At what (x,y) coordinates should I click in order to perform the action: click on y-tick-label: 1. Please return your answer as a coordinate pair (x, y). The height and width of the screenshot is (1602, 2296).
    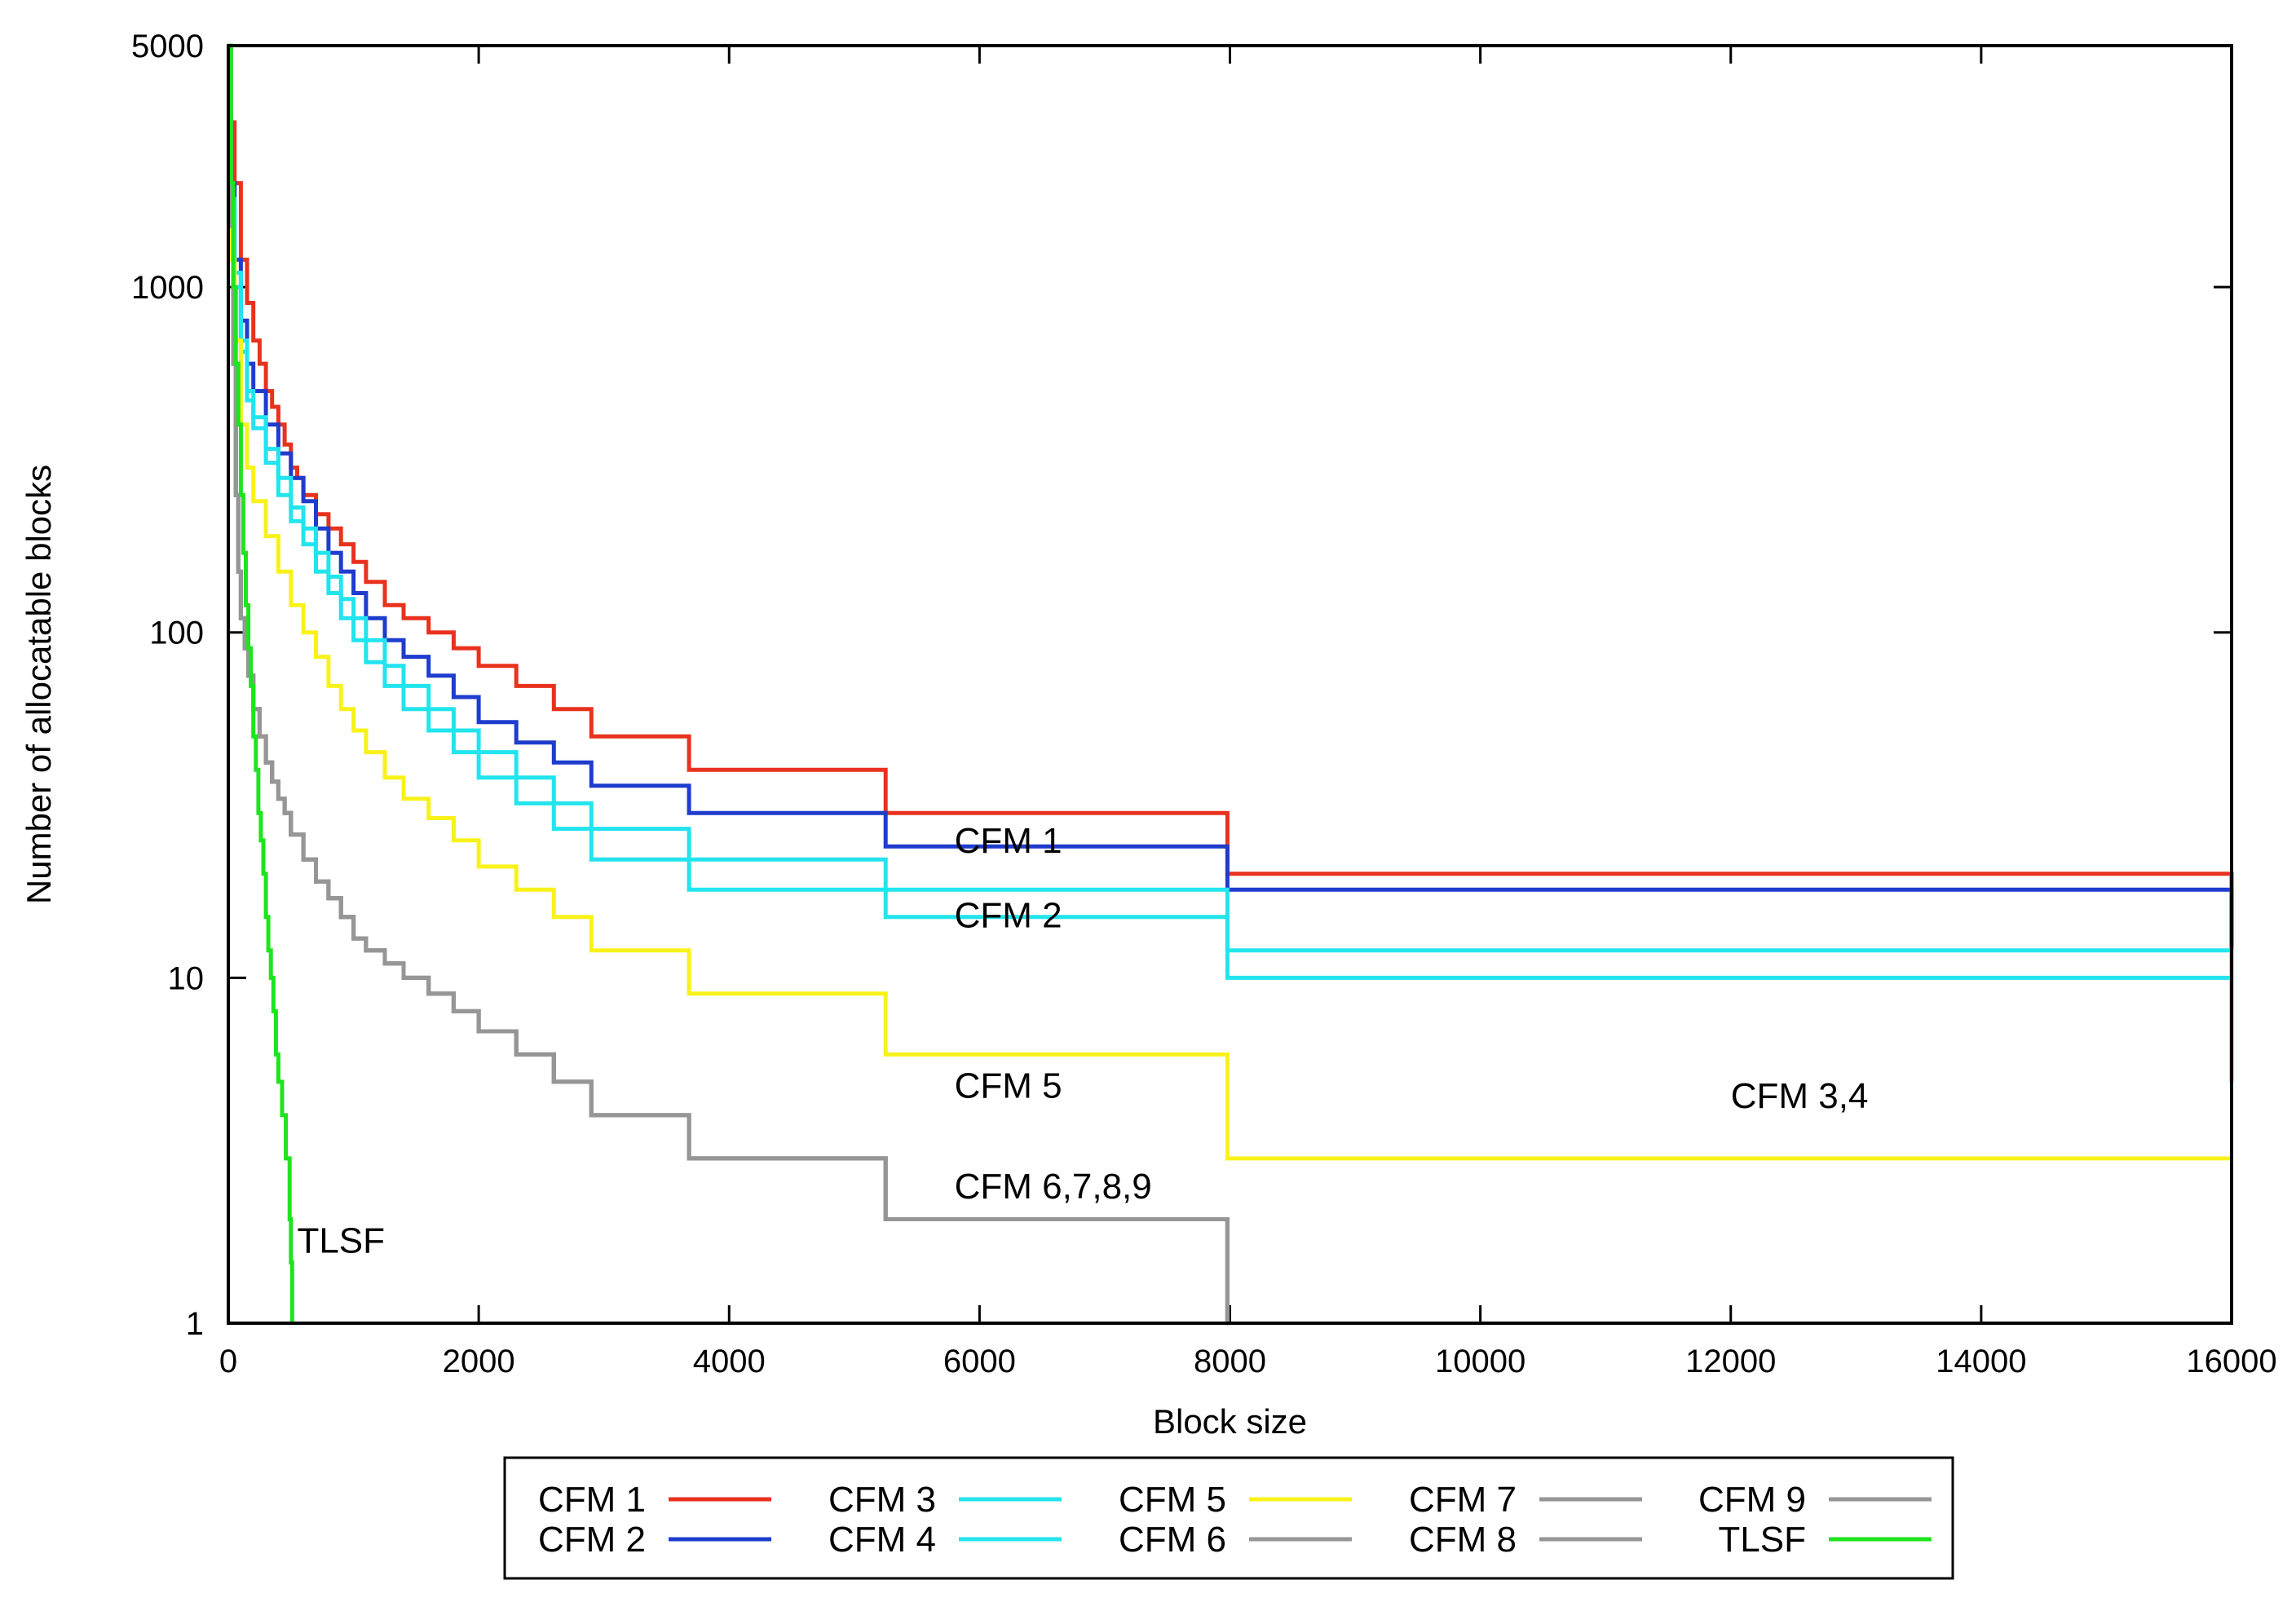
    Looking at the image, I should click on (195, 1324).